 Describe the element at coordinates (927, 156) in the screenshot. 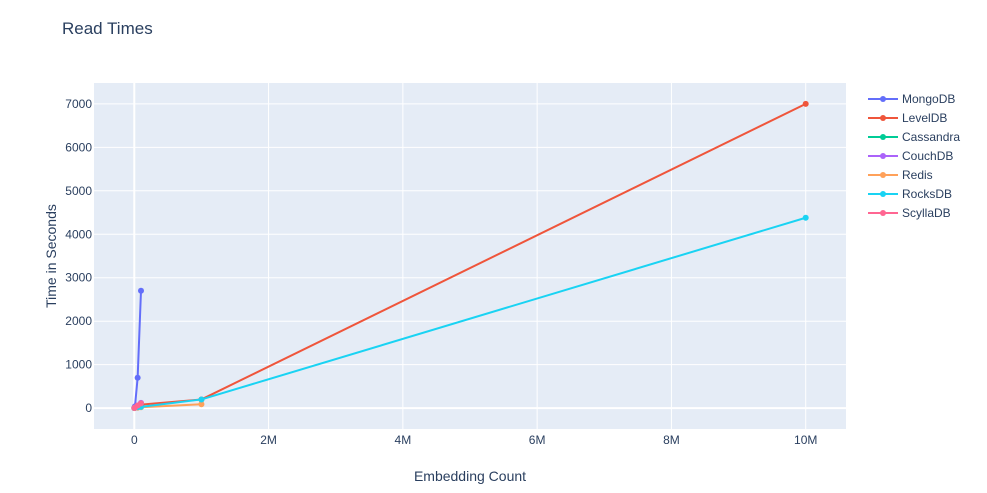

I see `legend-label: CouchDB` at that location.